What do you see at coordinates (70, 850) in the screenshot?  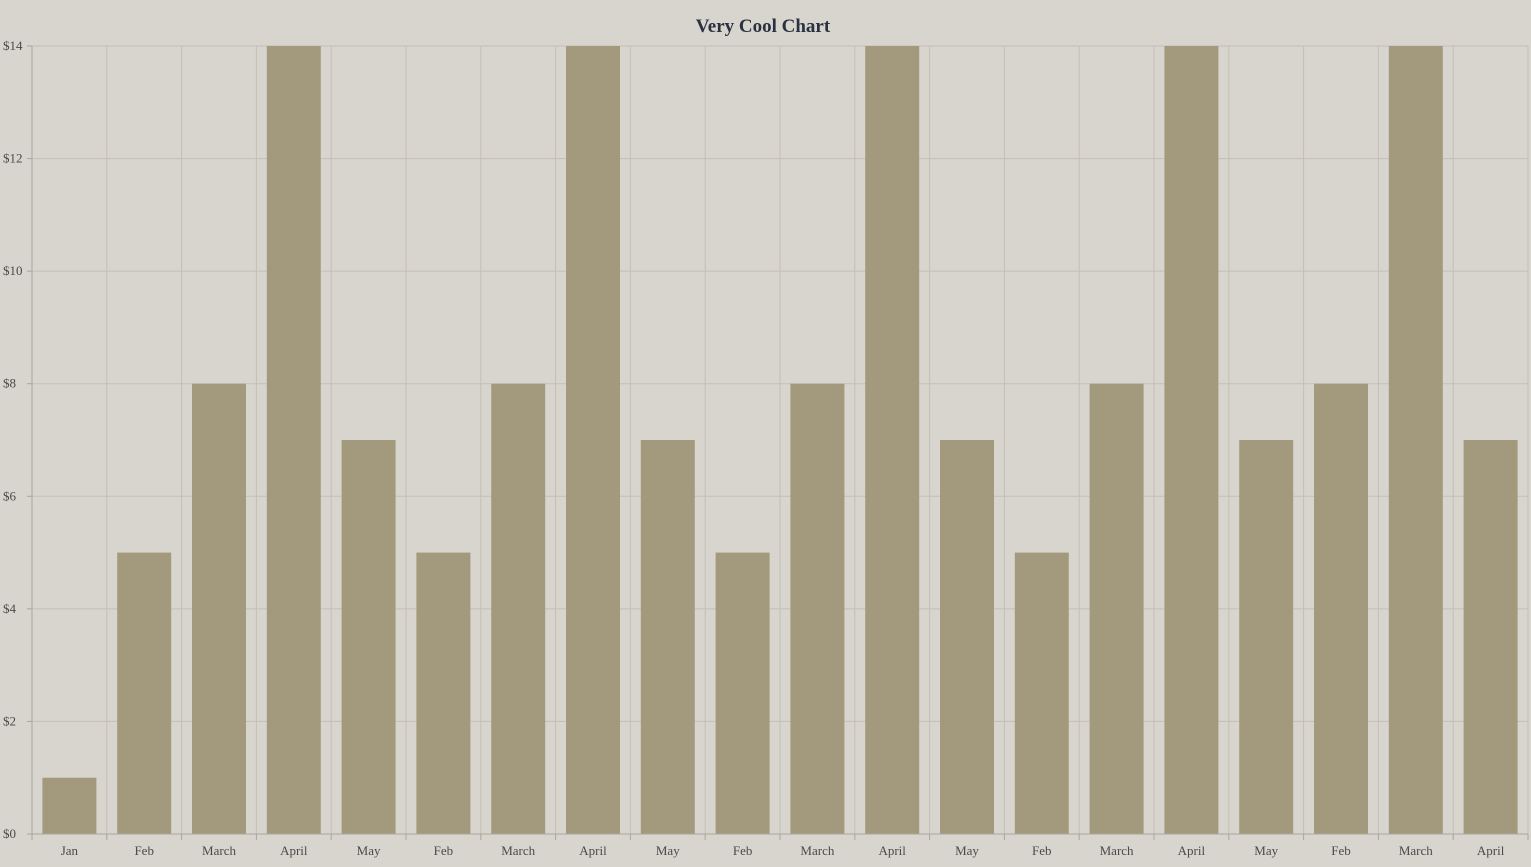 I see `x-tick-label: Jan` at bounding box center [70, 850].